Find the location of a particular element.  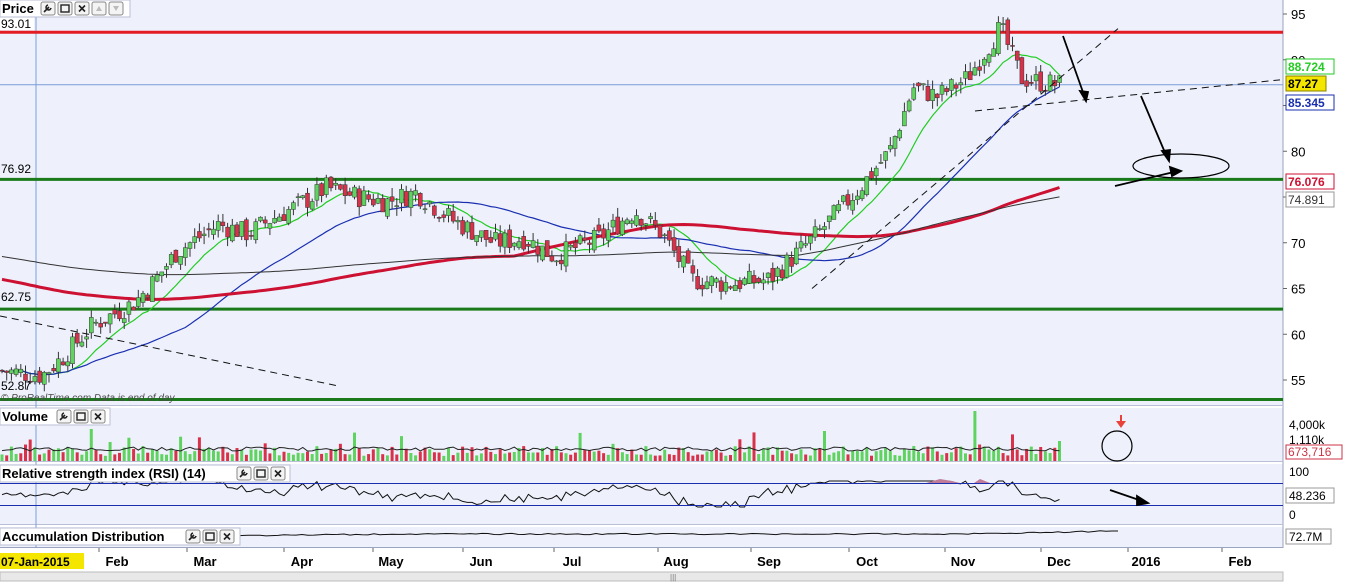

date-axis-label: Feb is located at coordinates (1239, 561).